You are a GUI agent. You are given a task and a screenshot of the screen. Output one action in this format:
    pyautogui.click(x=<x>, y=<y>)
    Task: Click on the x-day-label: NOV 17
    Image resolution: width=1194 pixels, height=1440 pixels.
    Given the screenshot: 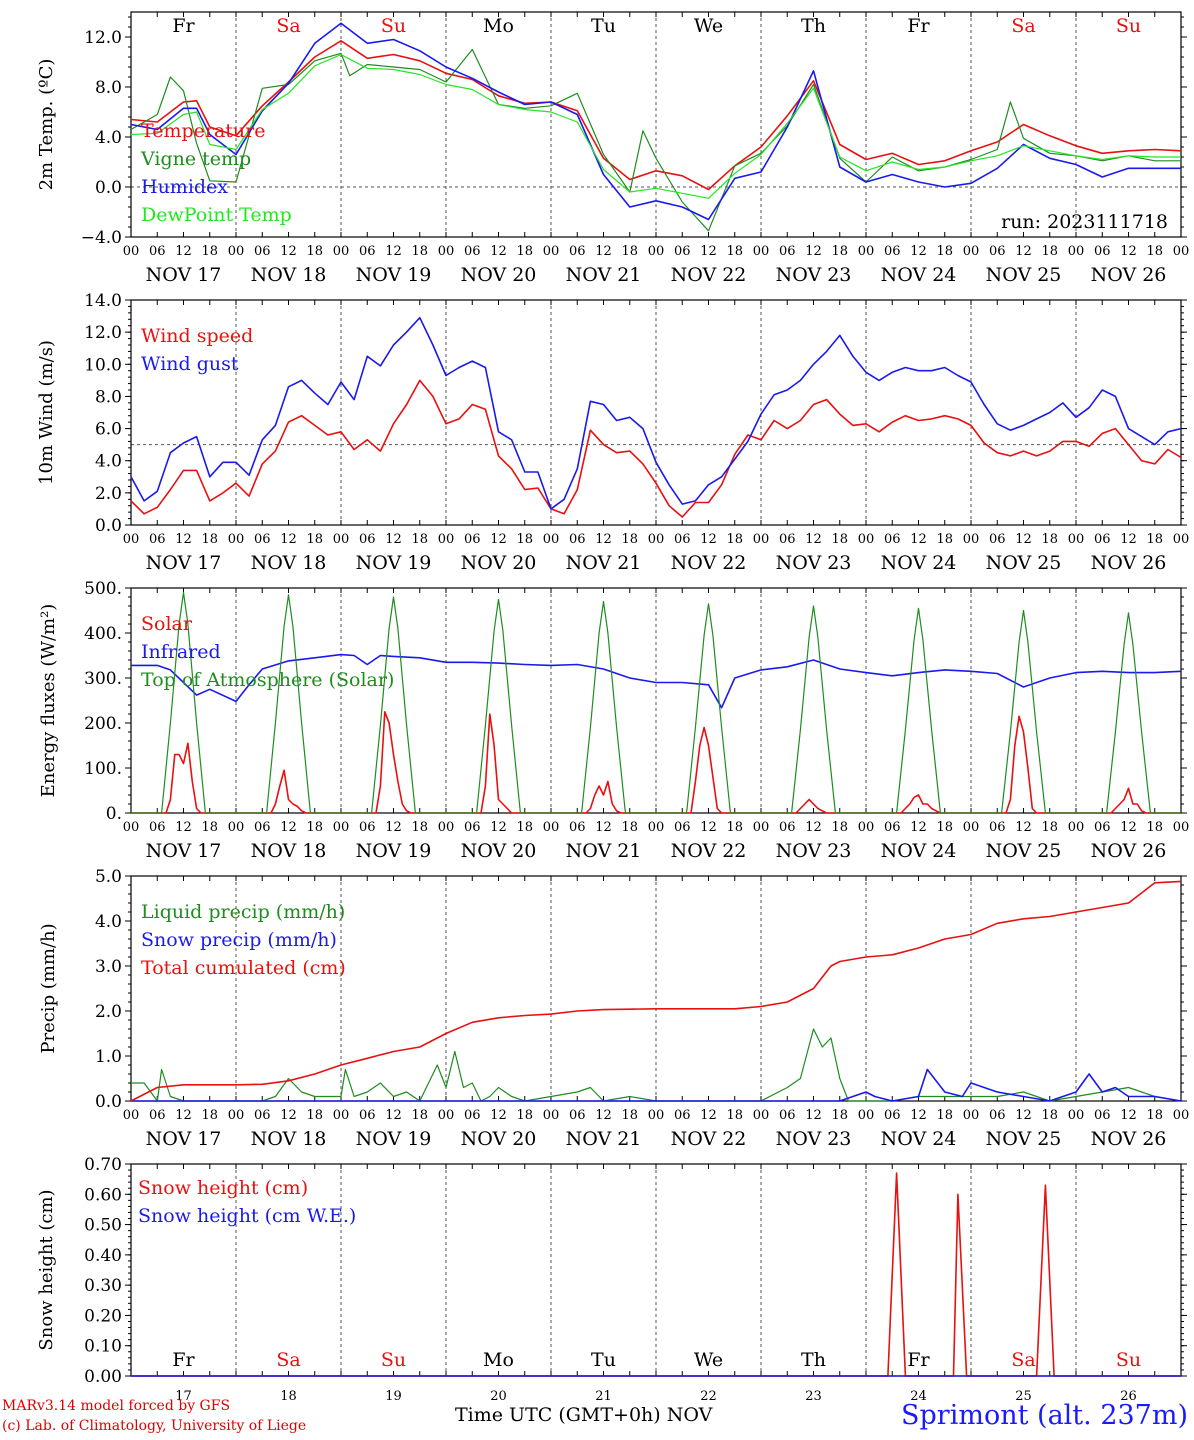 What is the action you would take?
    pyautogui.click(x=184, y=563)
    